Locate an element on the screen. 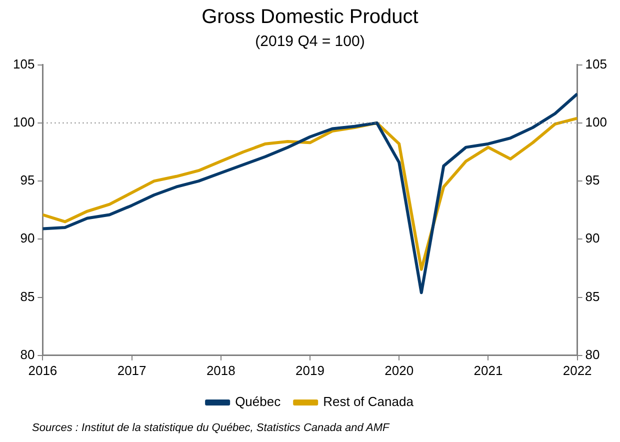  y2-tick-label: 105 is located at coordinates (596, 64).